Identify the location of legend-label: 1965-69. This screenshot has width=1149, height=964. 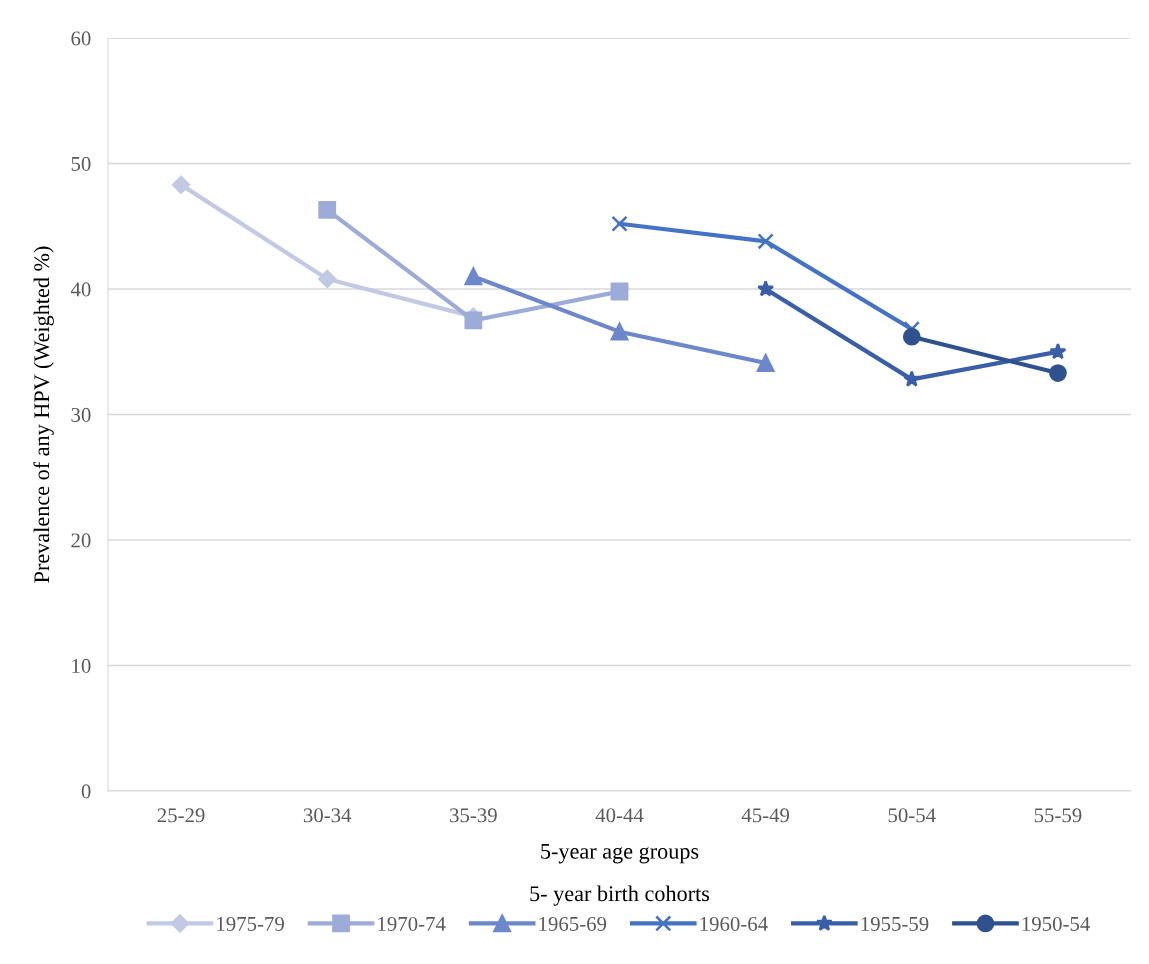
(573, 923).